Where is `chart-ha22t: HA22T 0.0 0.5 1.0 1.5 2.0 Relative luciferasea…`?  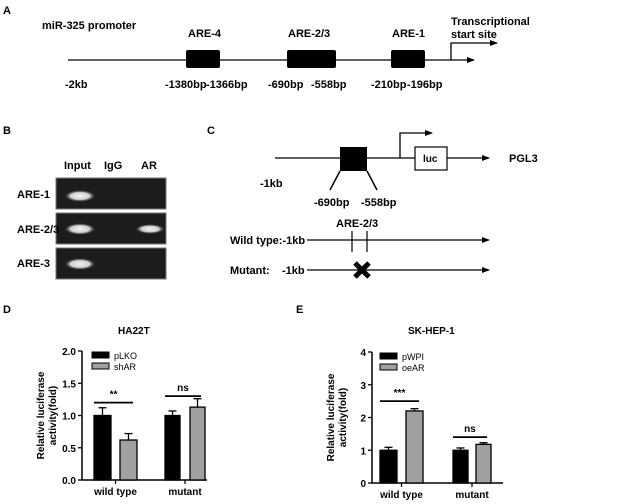 chart-ha22t: HA22T 0.0 0.5 1.0 1.5 2.0 Relative luciferasea… is located at coordinates (121, 412).